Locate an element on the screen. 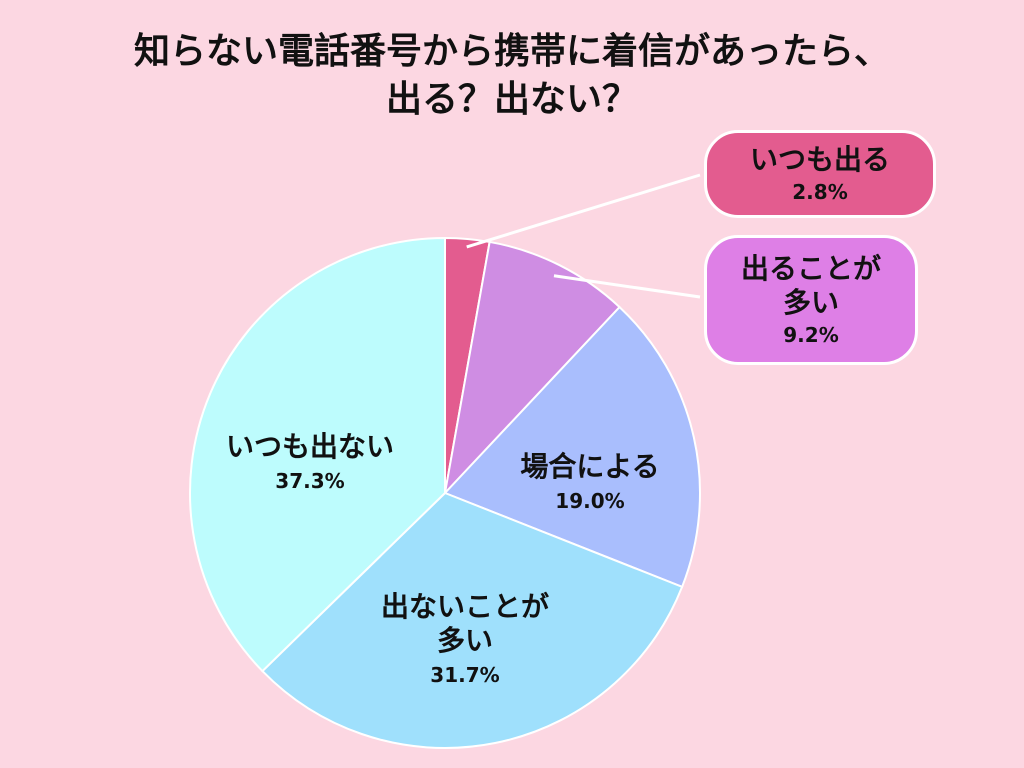 The image size is (1024, 768). slice-label-itsumo-denai: いつも出ない 37.3% is located at coordinates (310, 462).